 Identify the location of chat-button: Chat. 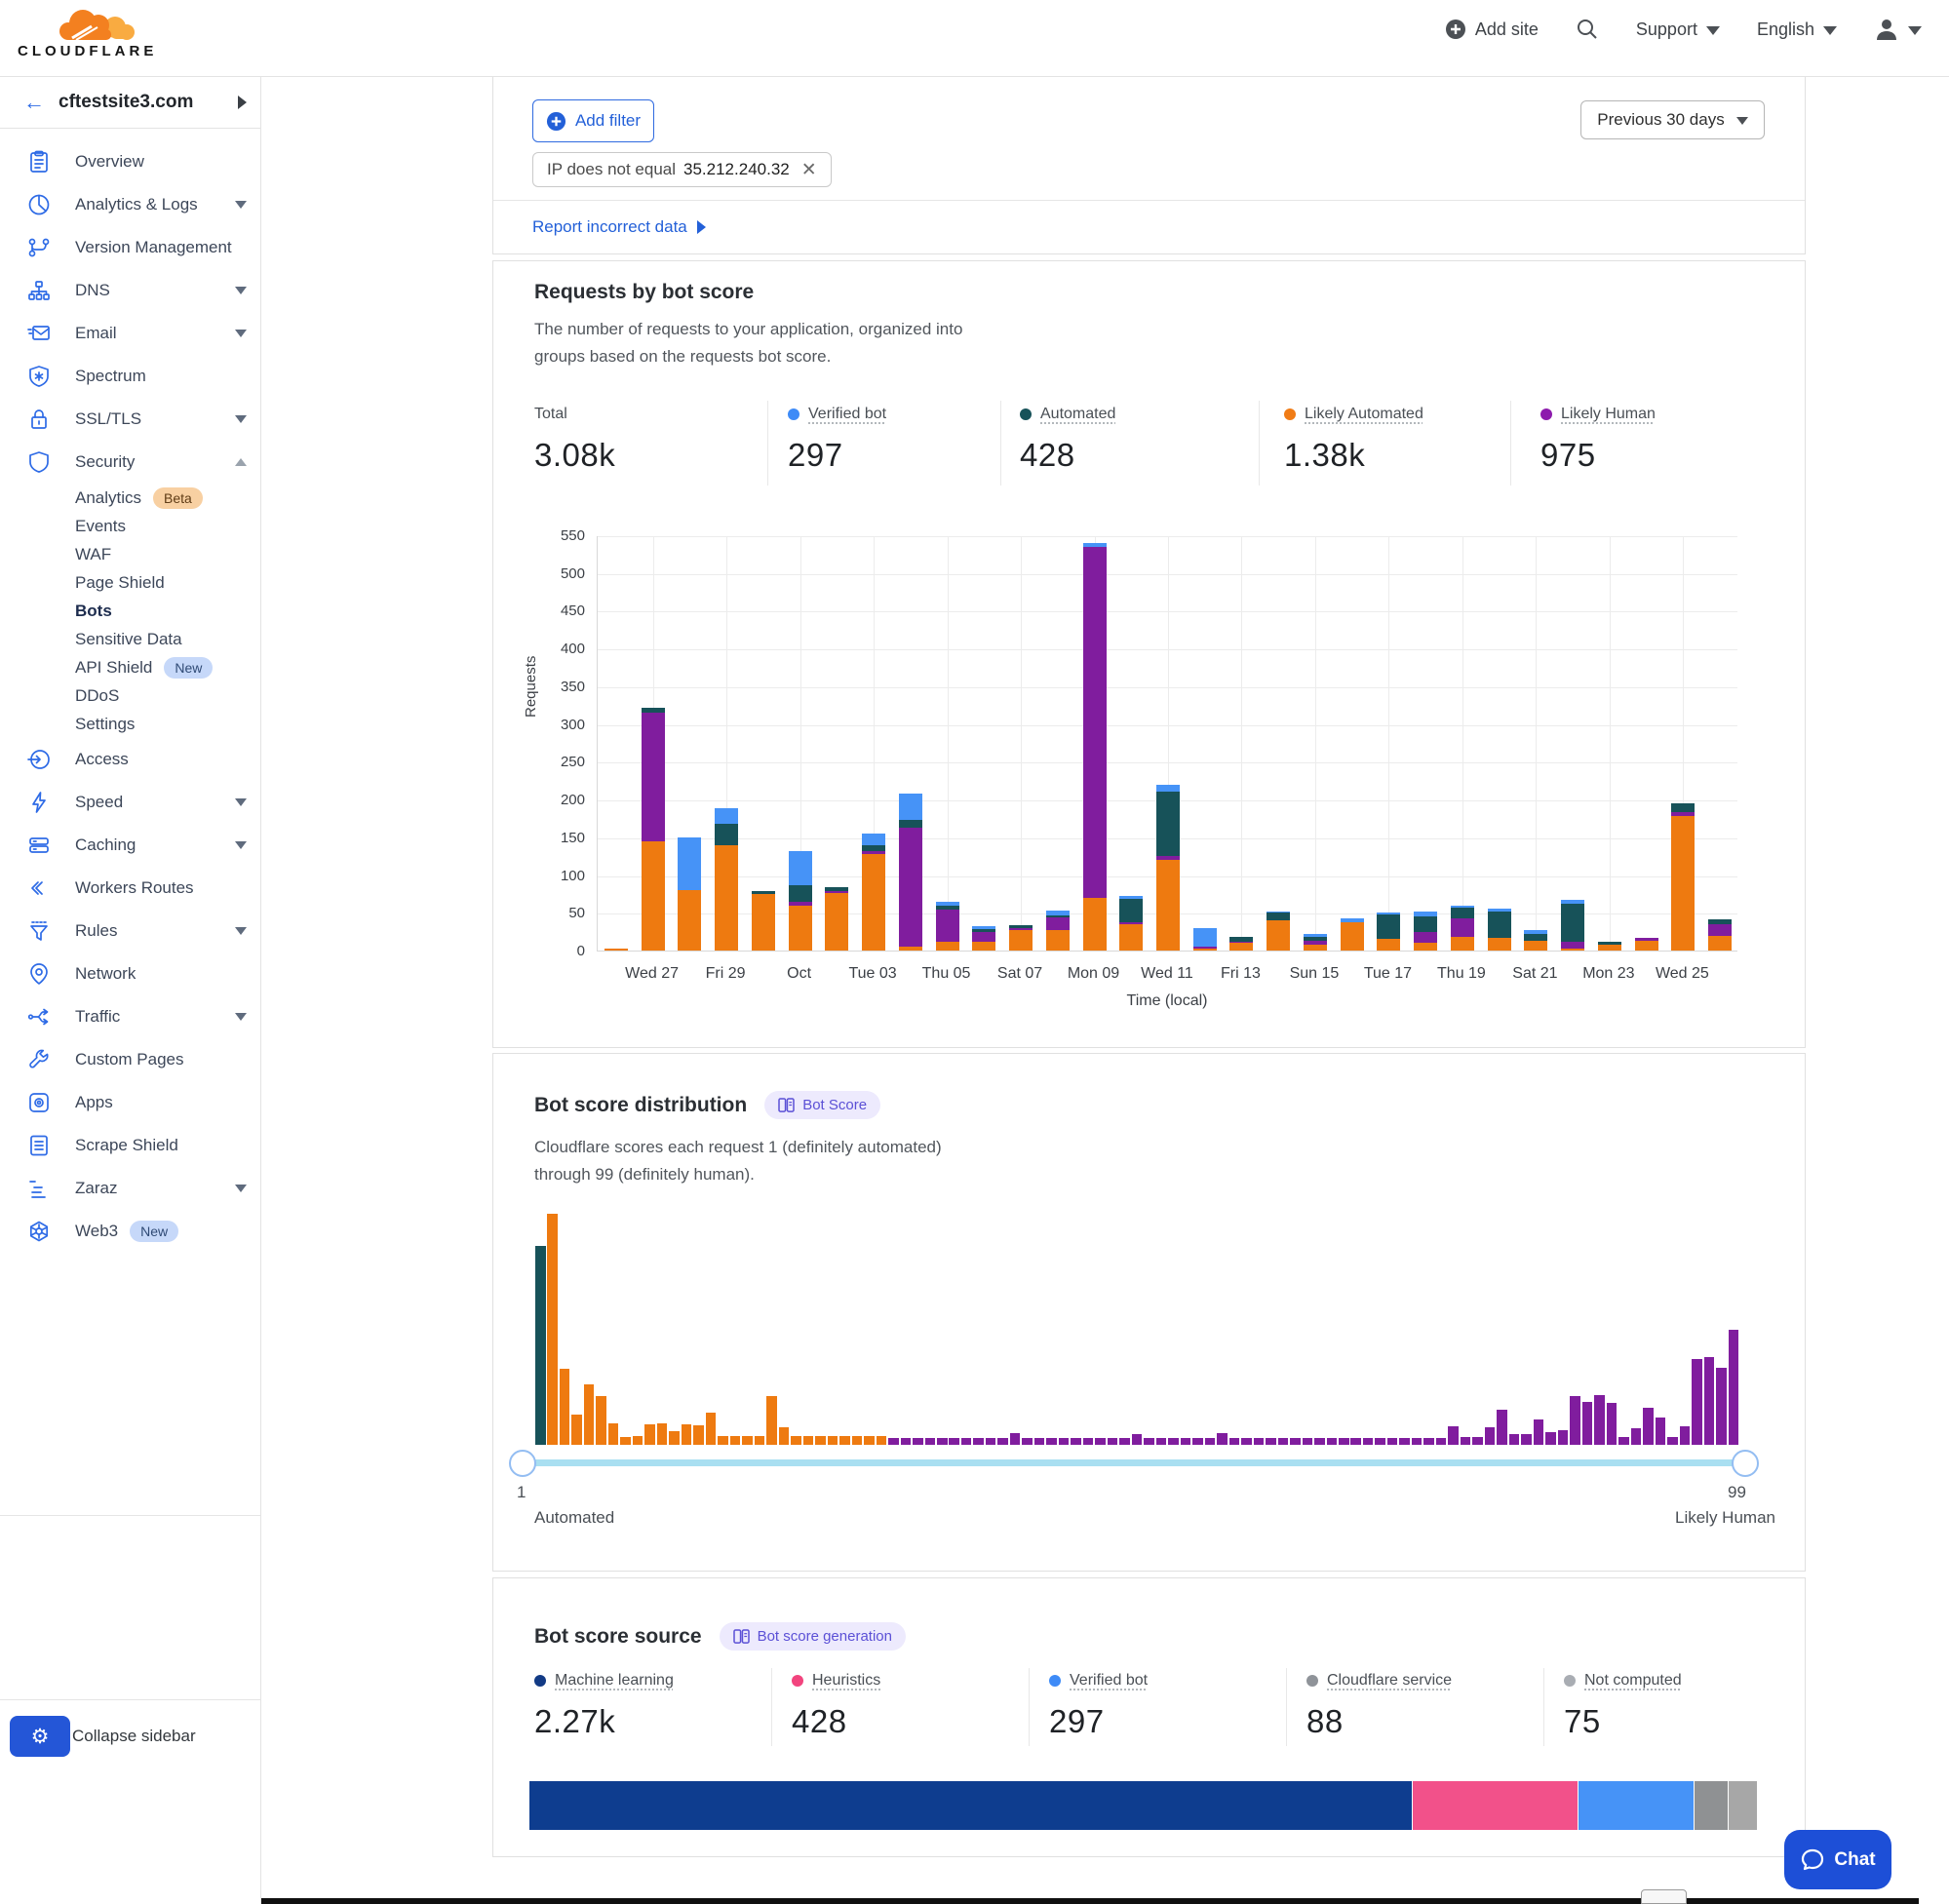
(1838, 1859).